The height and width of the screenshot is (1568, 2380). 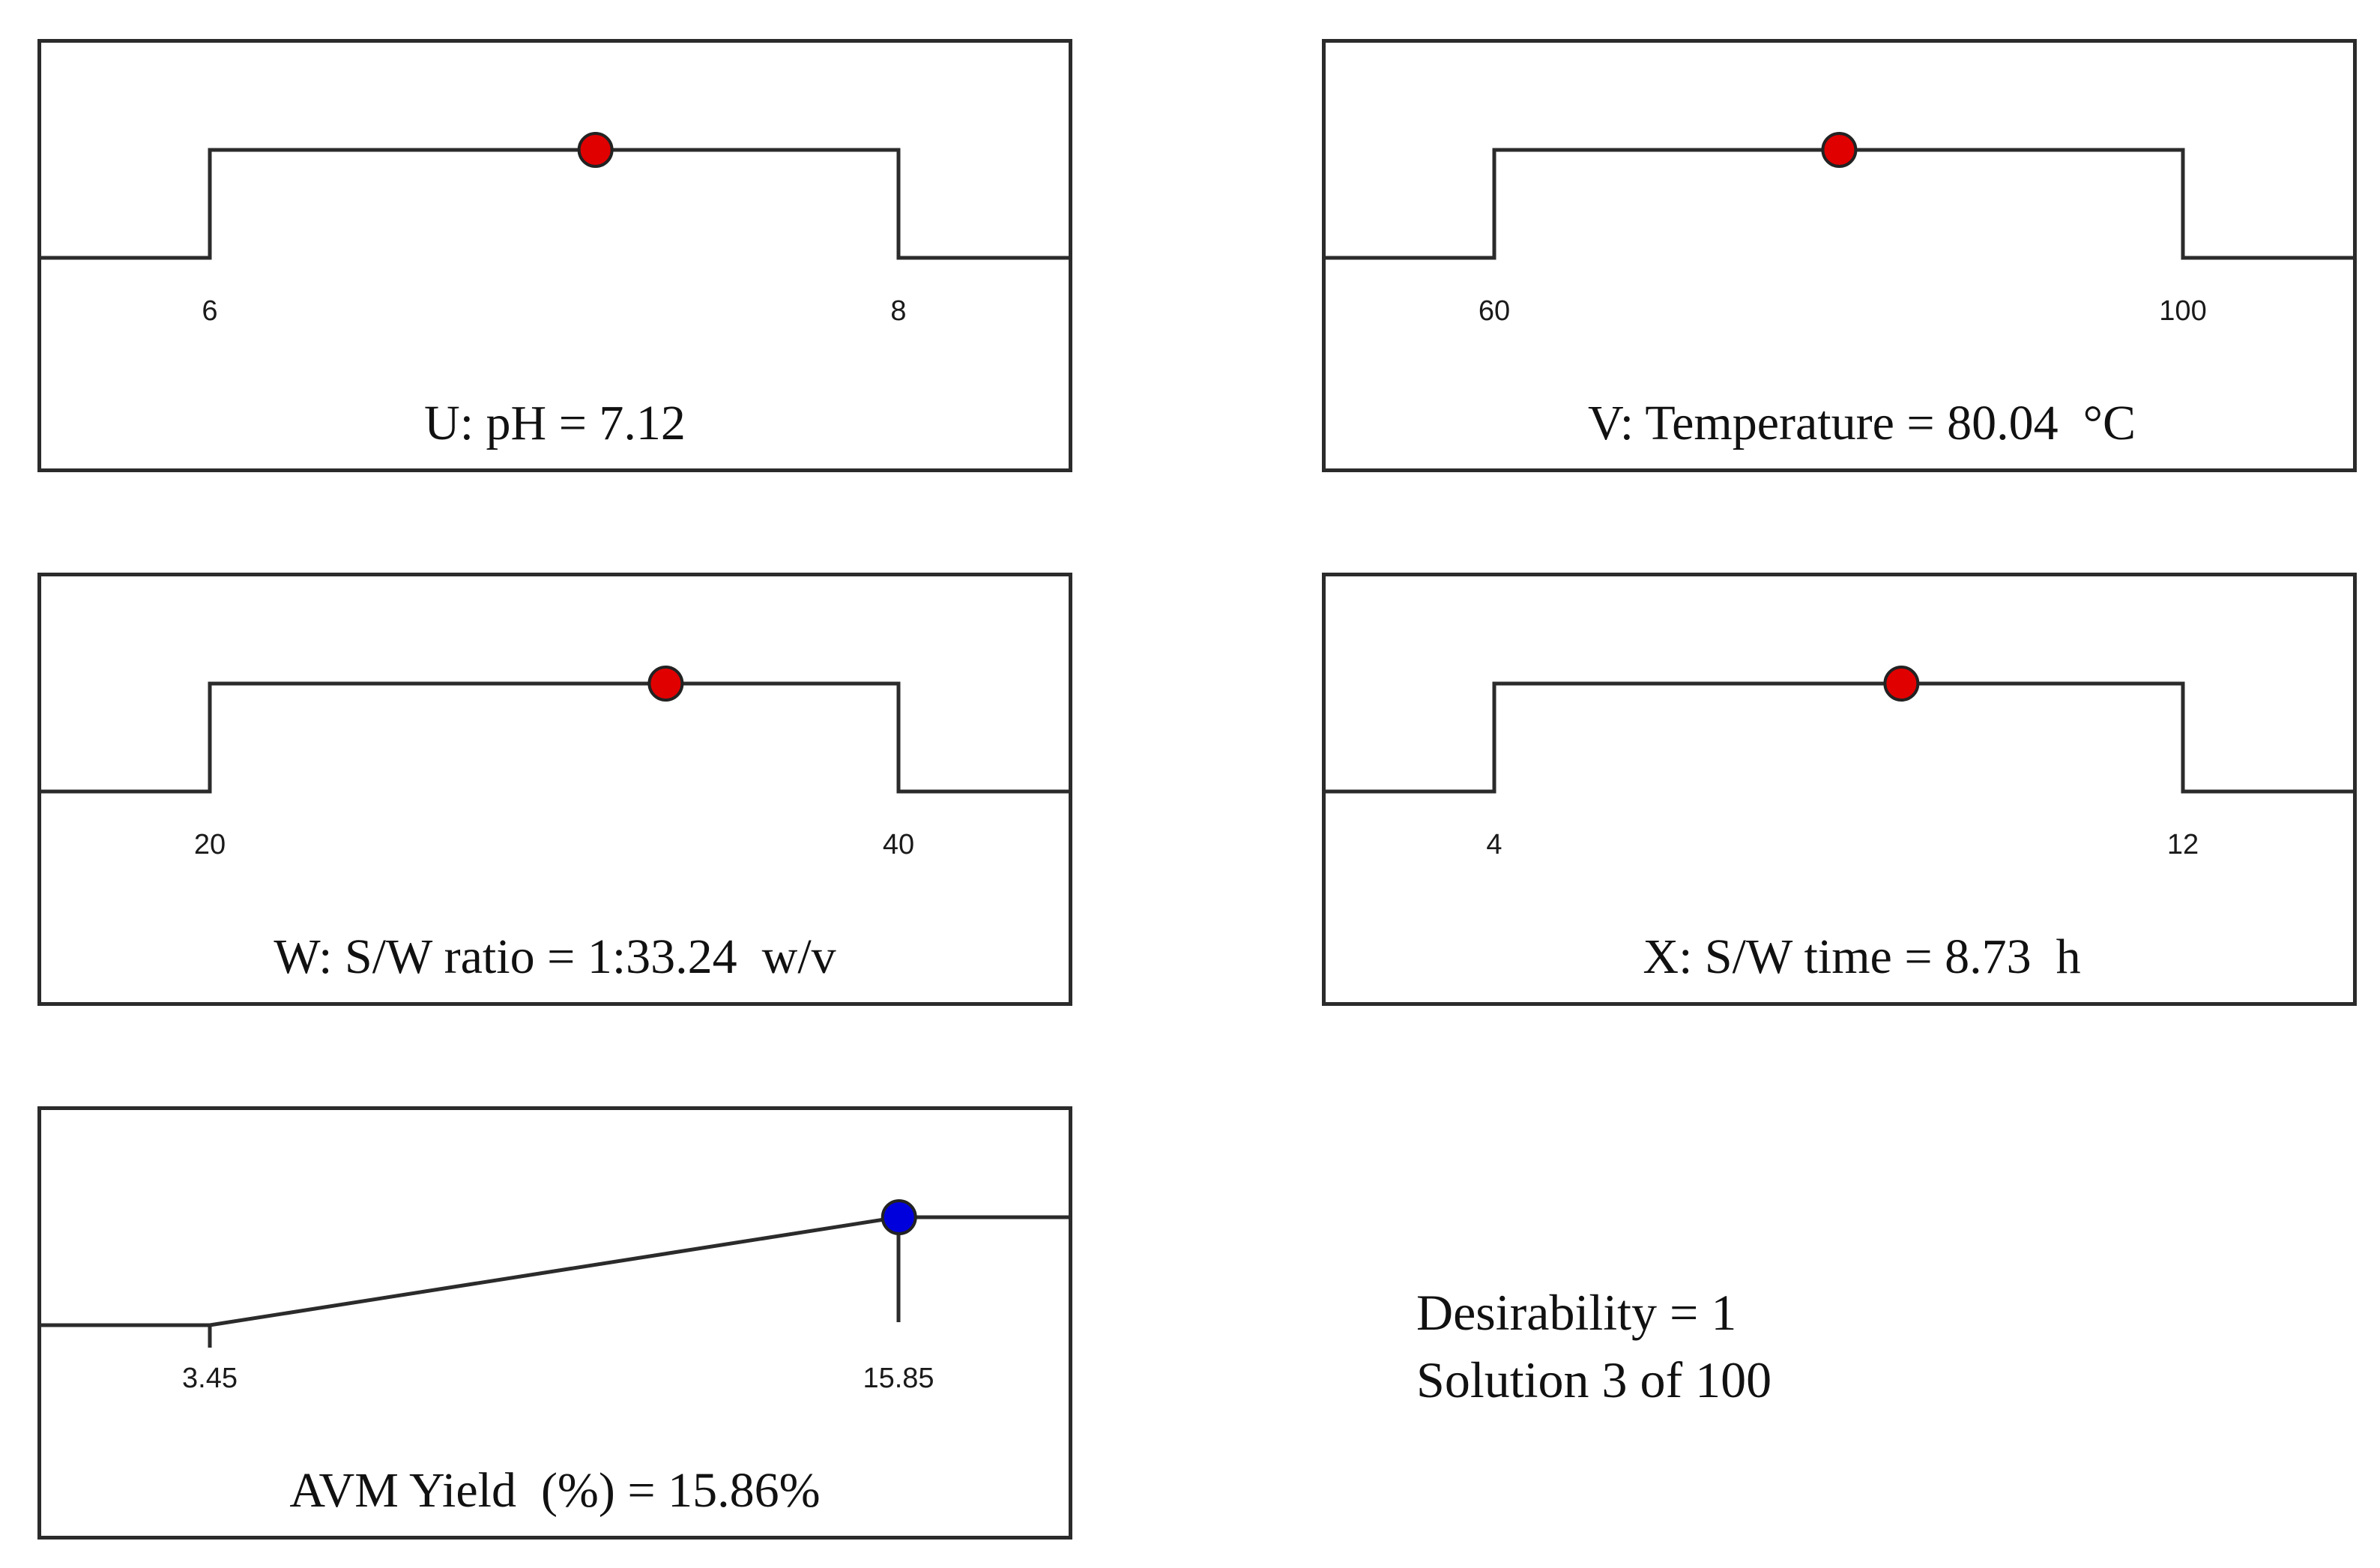 What do you see at coordinates (898, 311) in the screenshot?
I see `tick-label-high: 8` at bounding box center [898, 311].